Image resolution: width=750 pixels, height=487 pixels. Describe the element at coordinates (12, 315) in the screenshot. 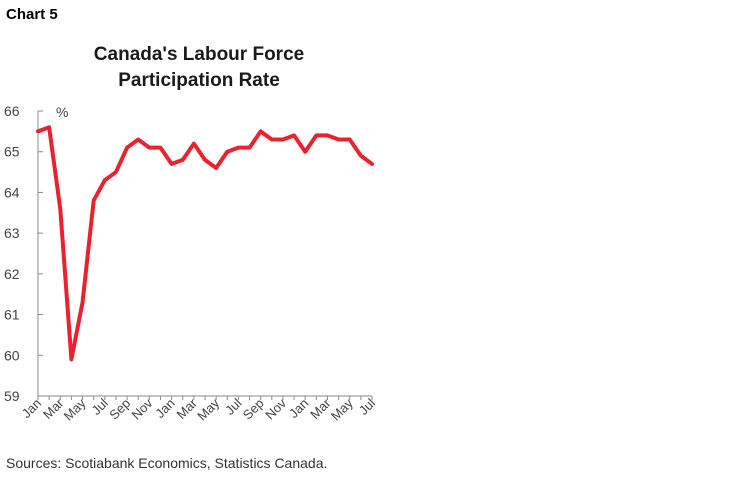

I see `y-tick-label: 61` at that location.